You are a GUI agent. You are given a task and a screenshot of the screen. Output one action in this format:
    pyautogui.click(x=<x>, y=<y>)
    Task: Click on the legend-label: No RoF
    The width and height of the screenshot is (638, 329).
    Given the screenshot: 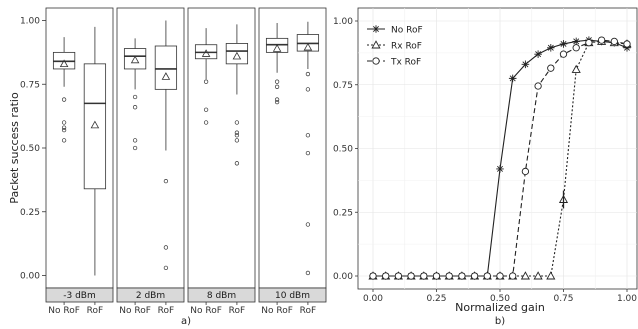 What is the action you would take?
    pyautogui.click(x=407, y=31)
    